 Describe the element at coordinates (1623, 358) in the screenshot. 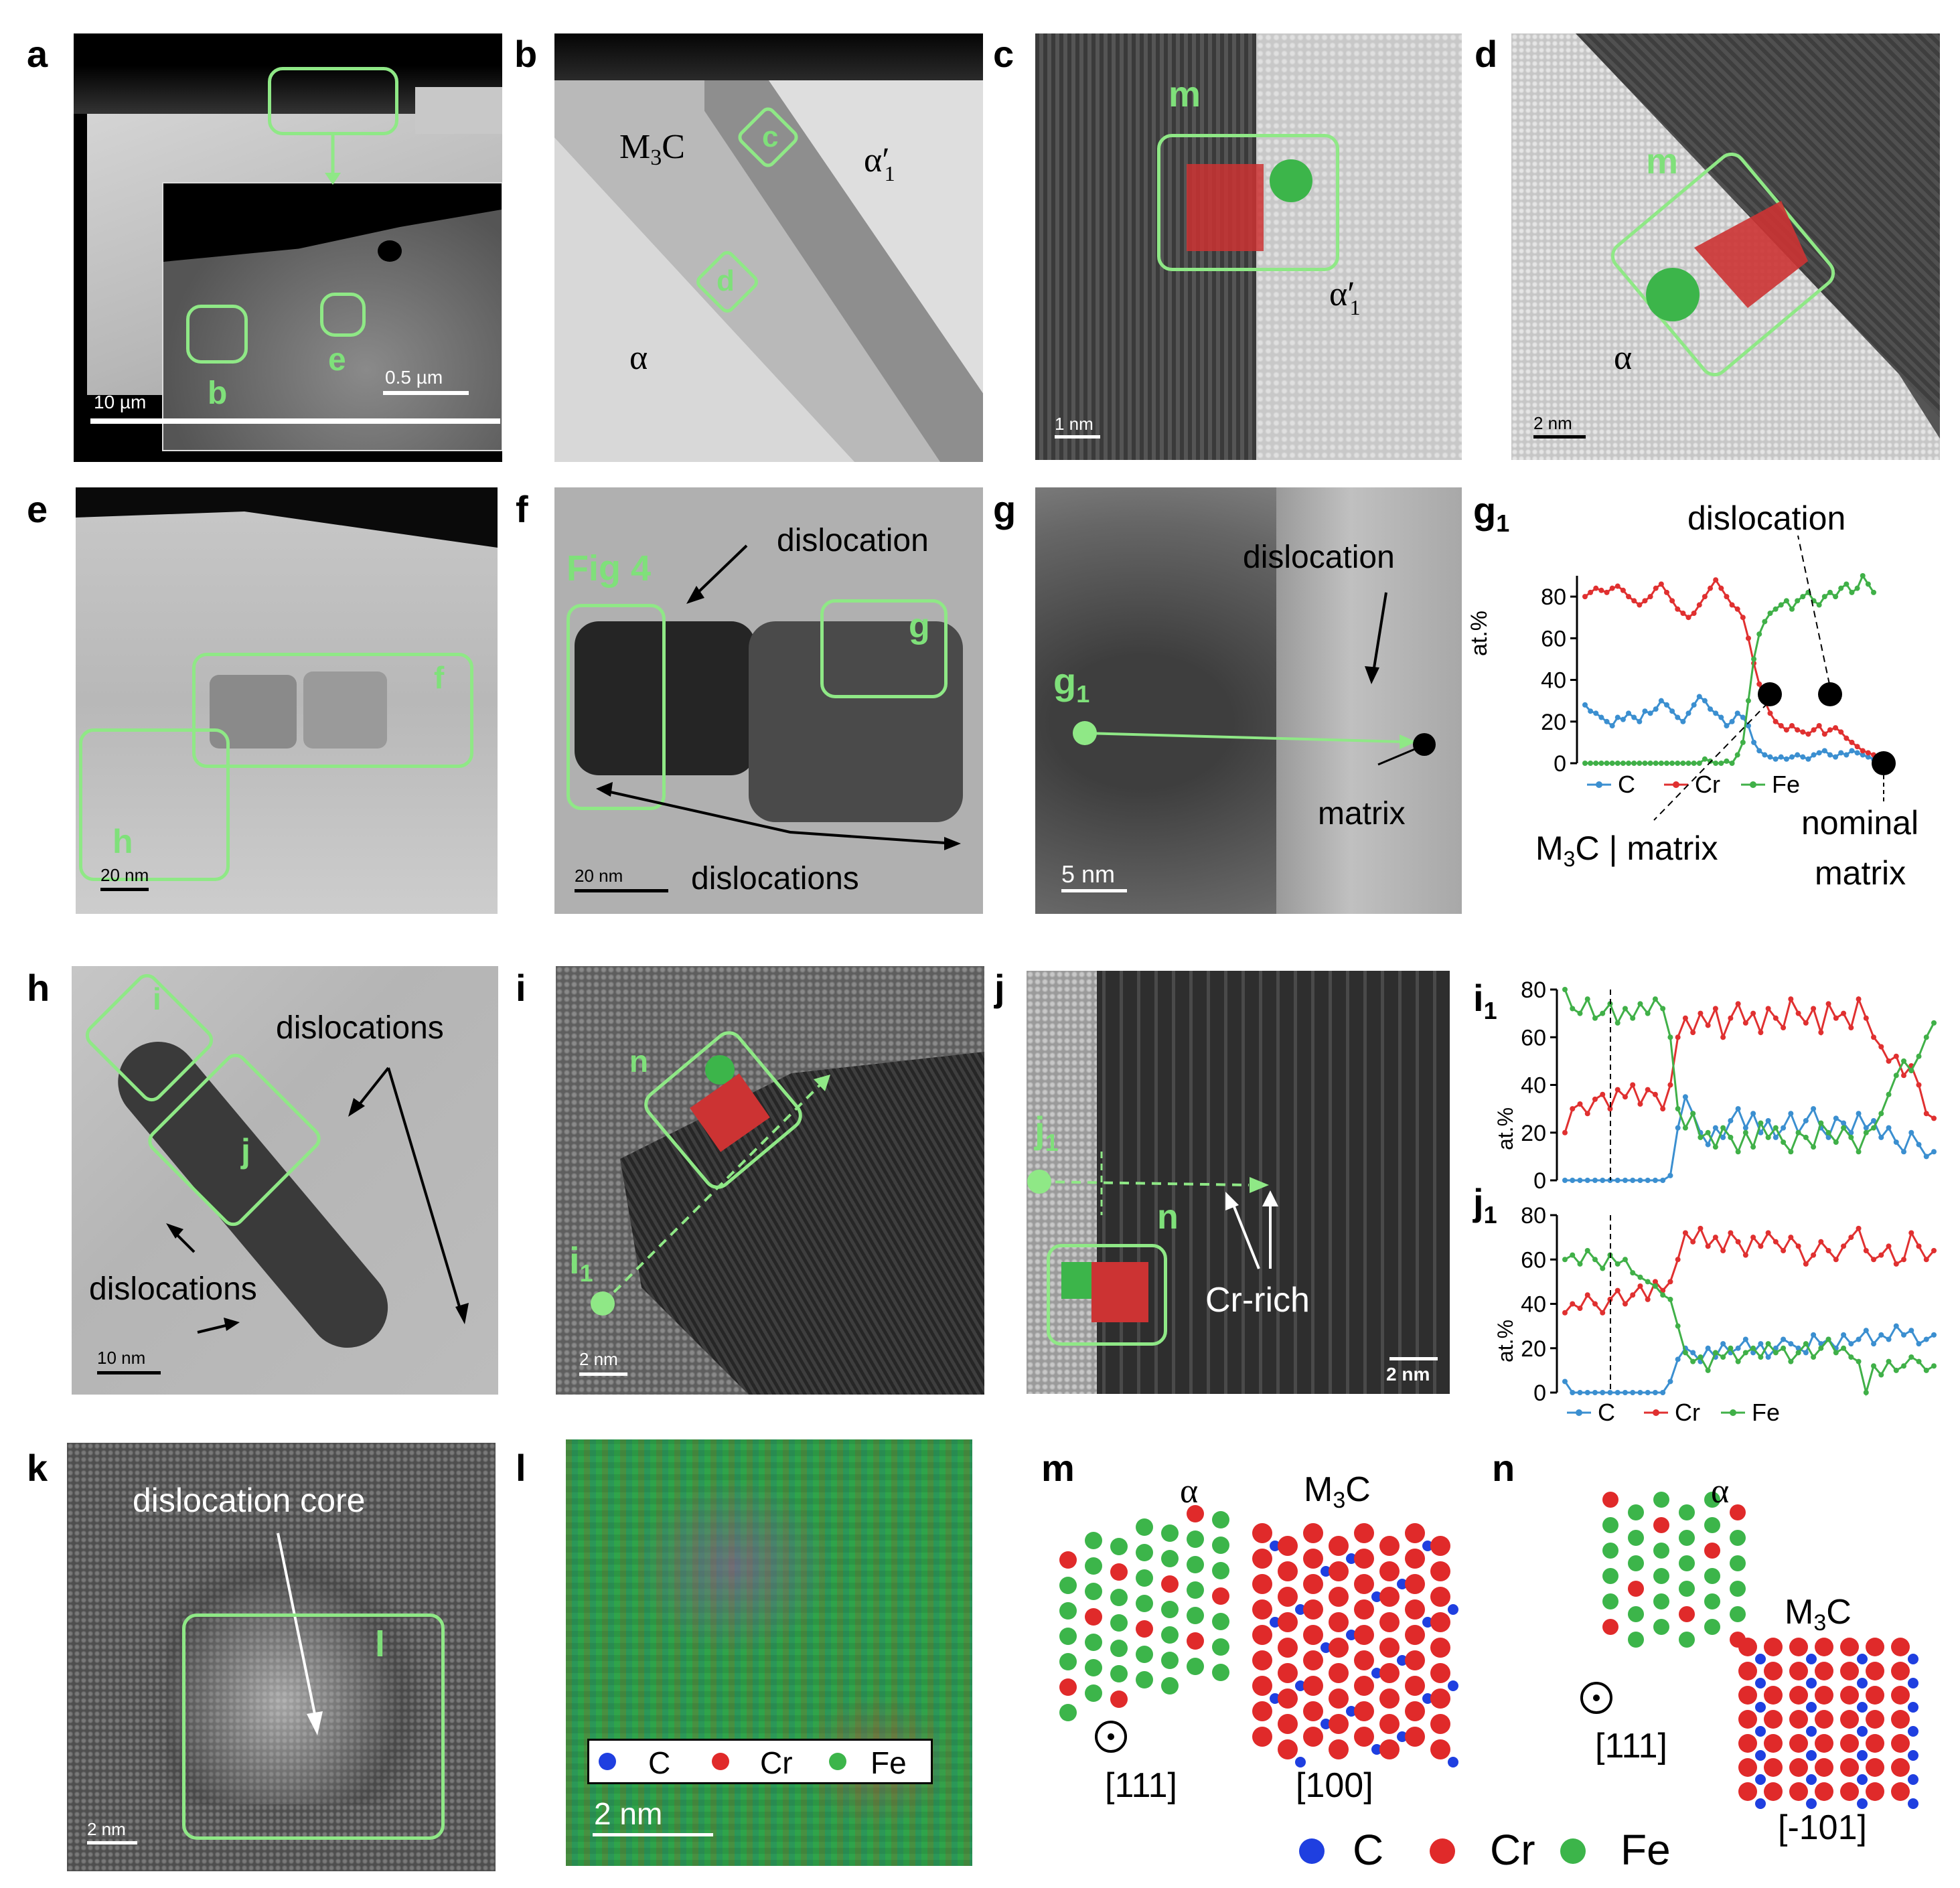

I see `panel-d-label-alpha: α` at that location.